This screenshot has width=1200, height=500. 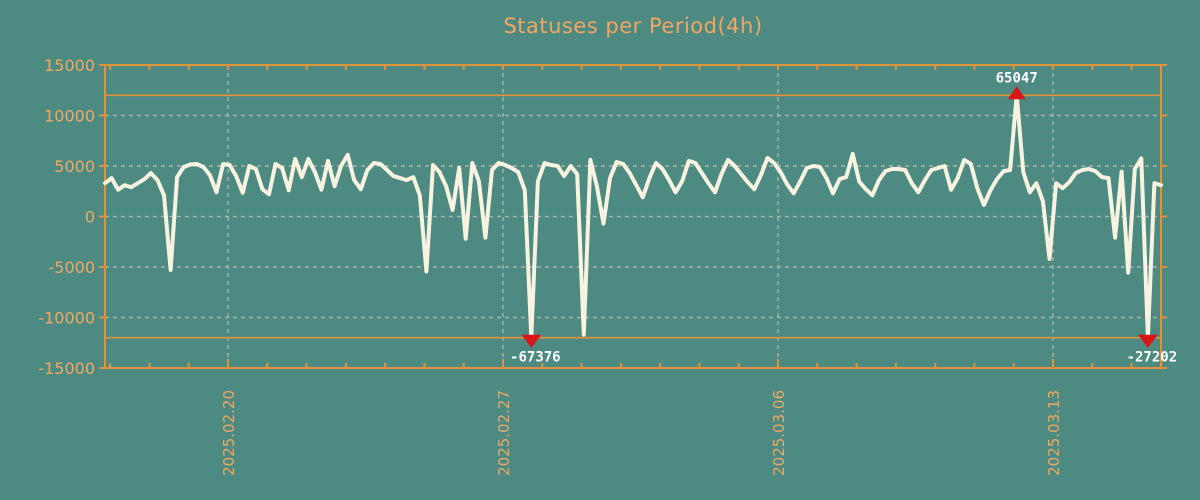 I want to click on x-axis-label-2025.03.13: 2025.03.13, so click(x=1054, y=433).